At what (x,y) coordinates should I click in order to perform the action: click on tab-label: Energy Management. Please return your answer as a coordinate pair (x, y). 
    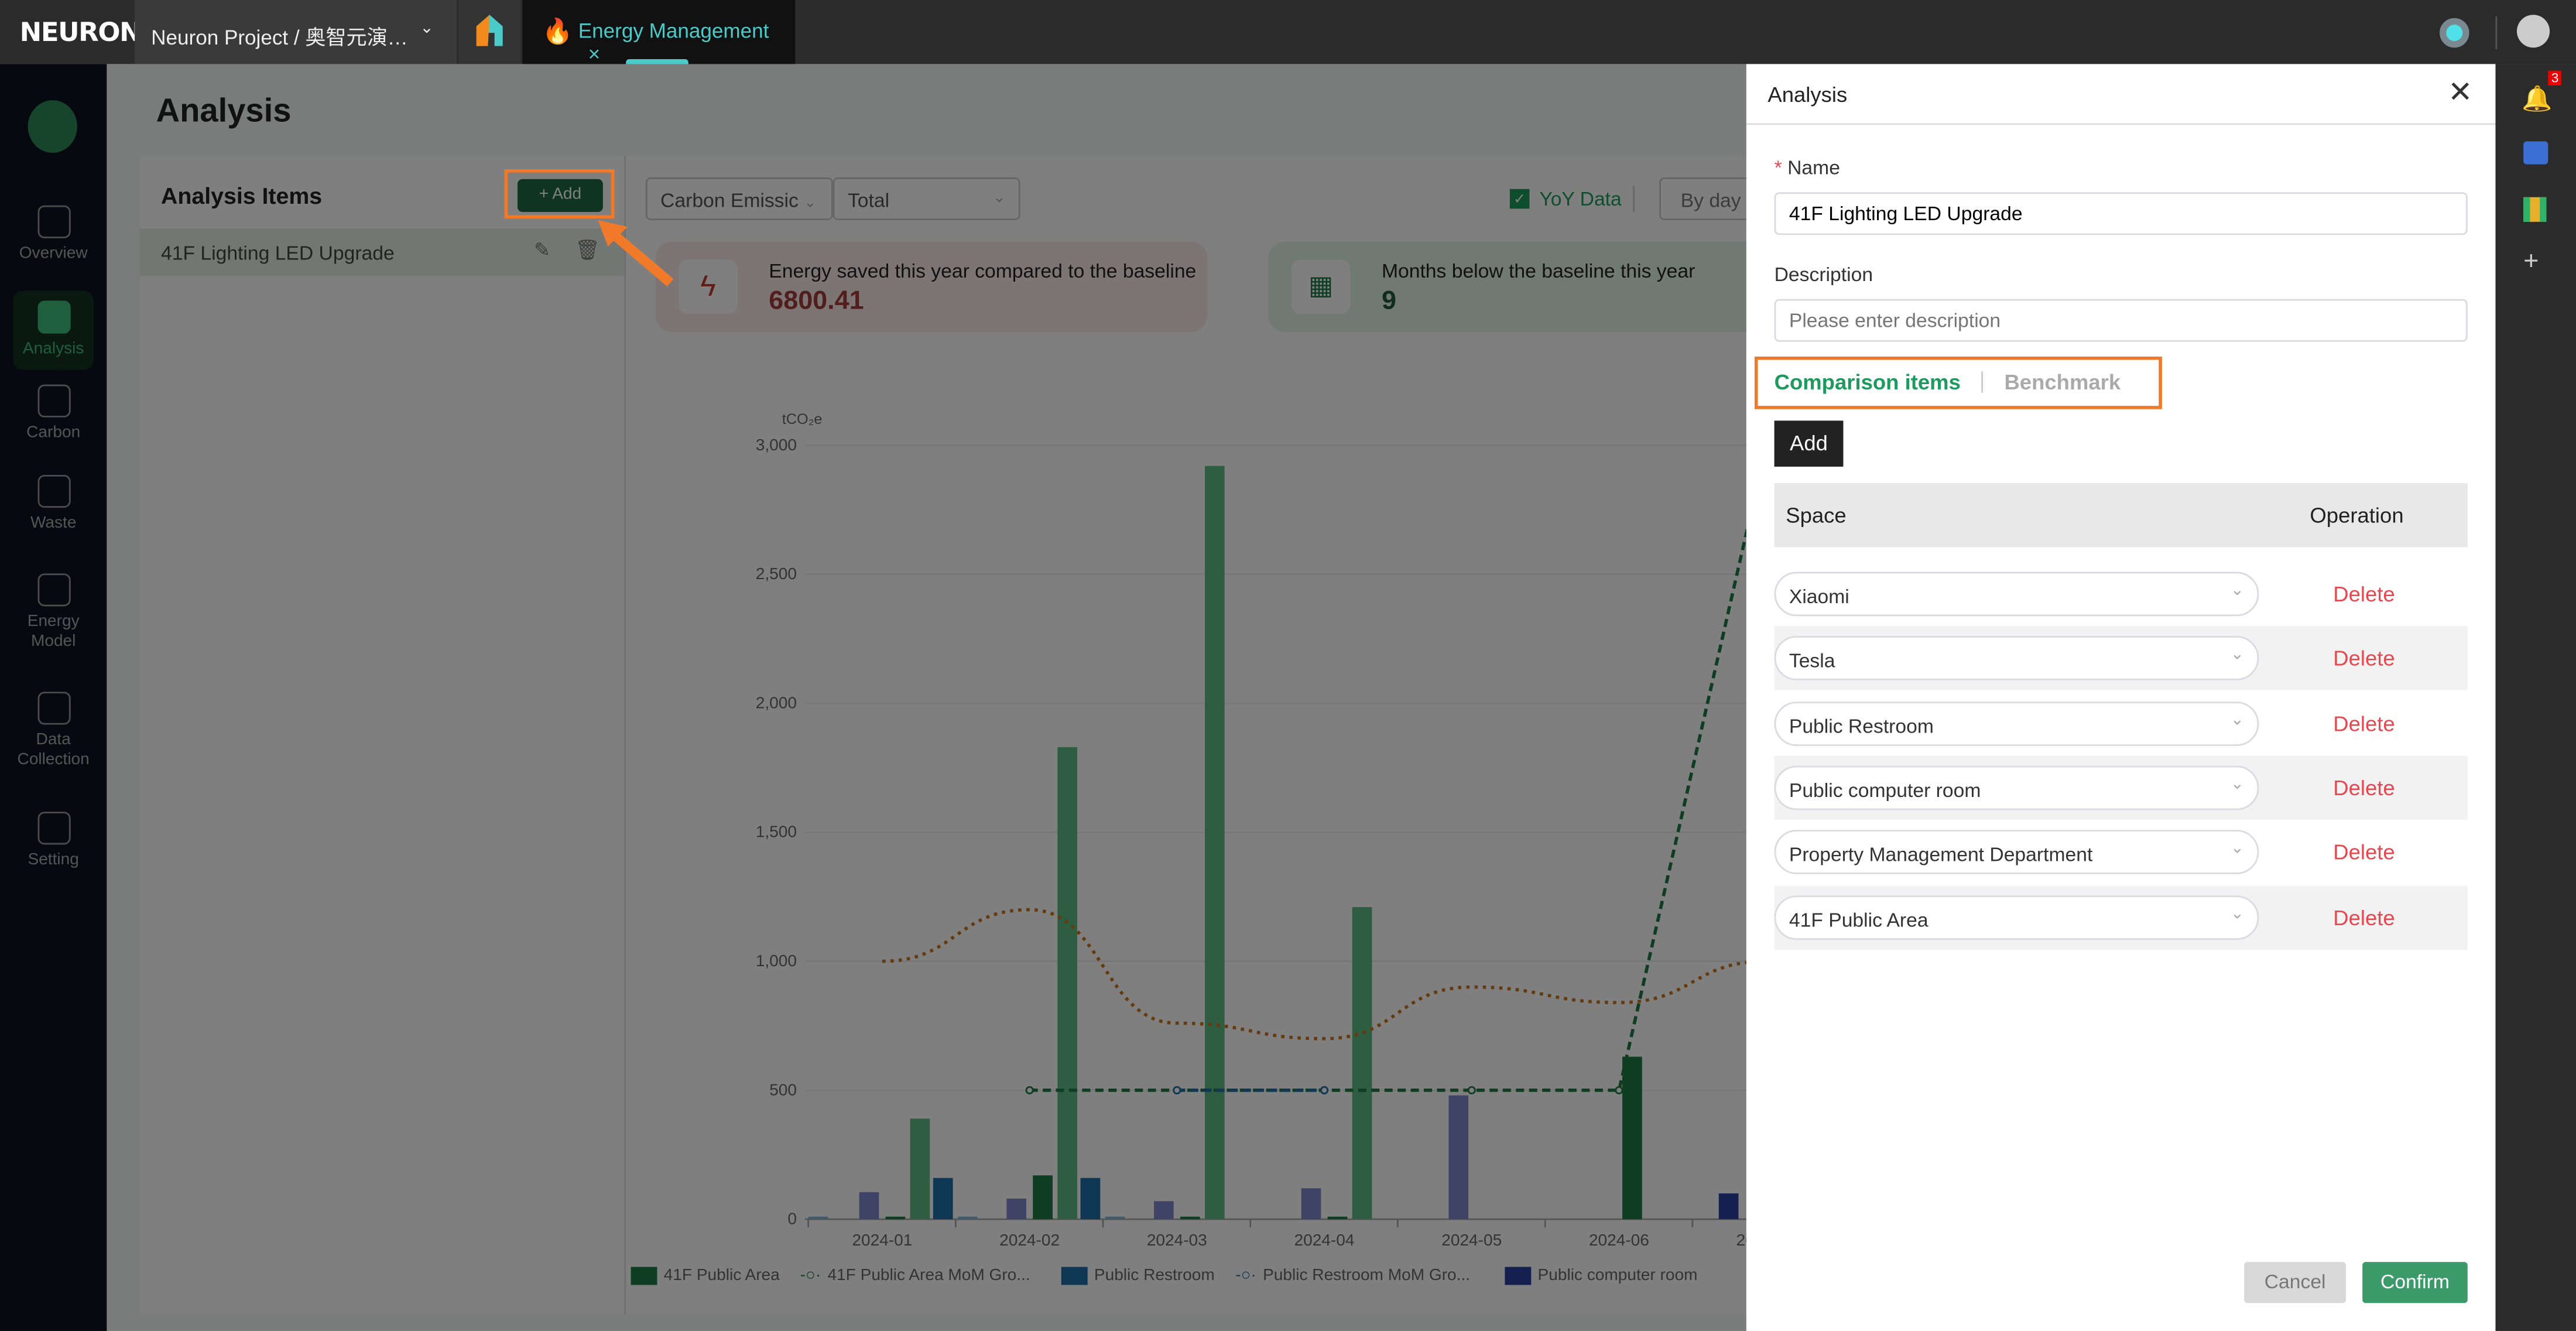
    Looking at the image, I should click on (673, 31).